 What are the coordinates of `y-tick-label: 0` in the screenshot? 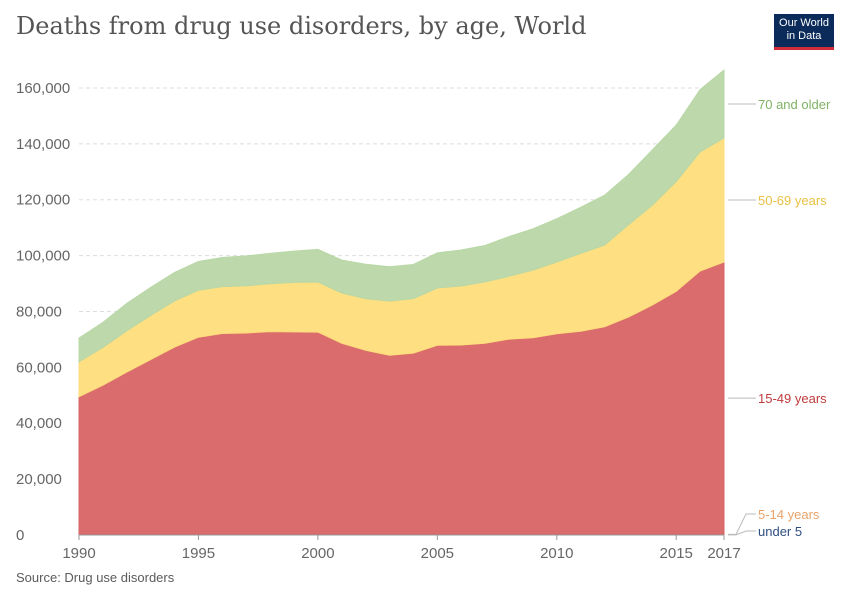 It's located at (20, 535).